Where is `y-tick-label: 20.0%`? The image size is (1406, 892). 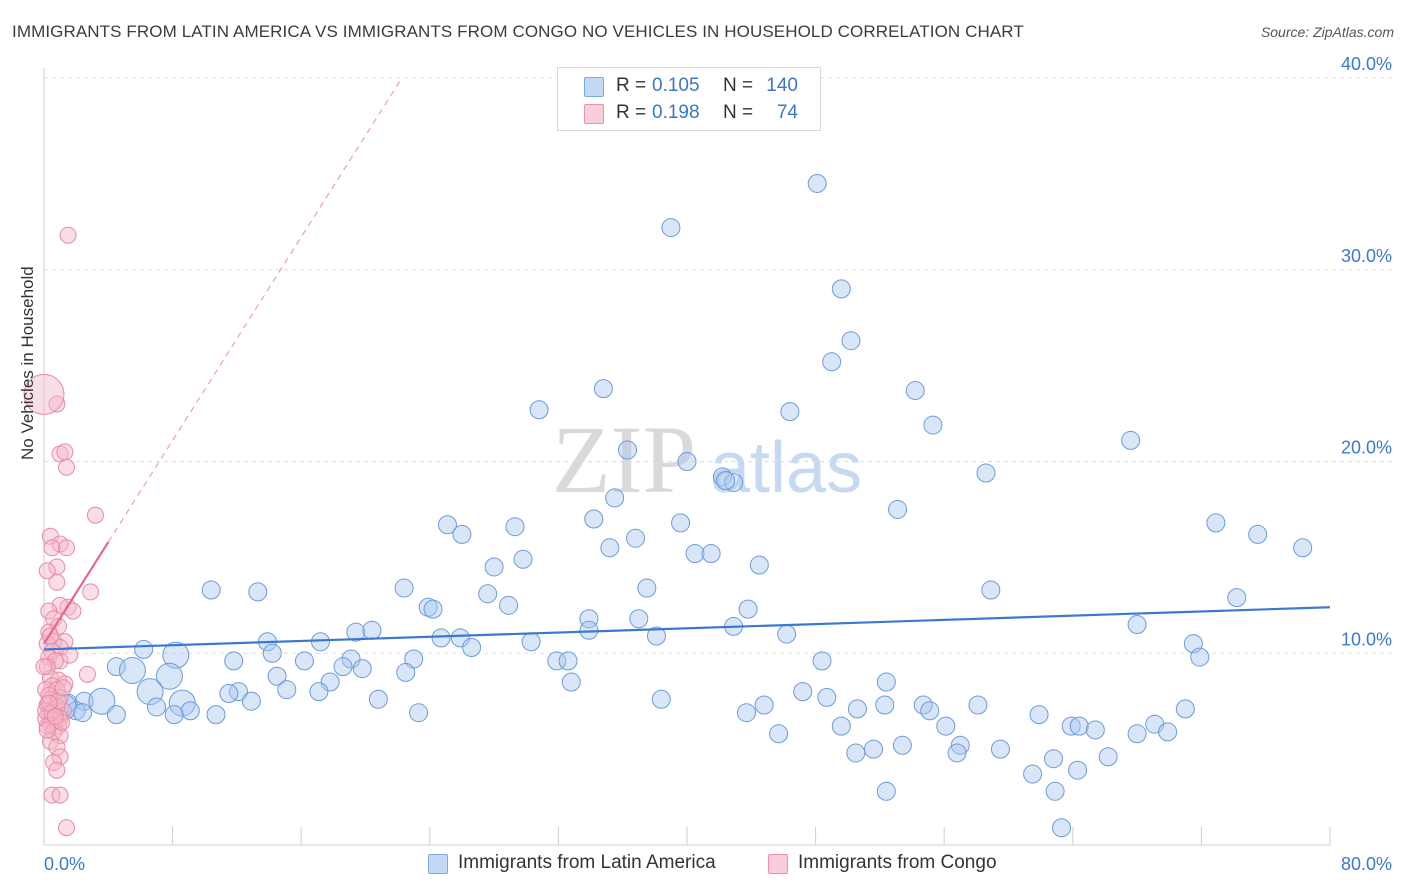 y-tick-label: 20.0% is located at coordinates (1366, 448).